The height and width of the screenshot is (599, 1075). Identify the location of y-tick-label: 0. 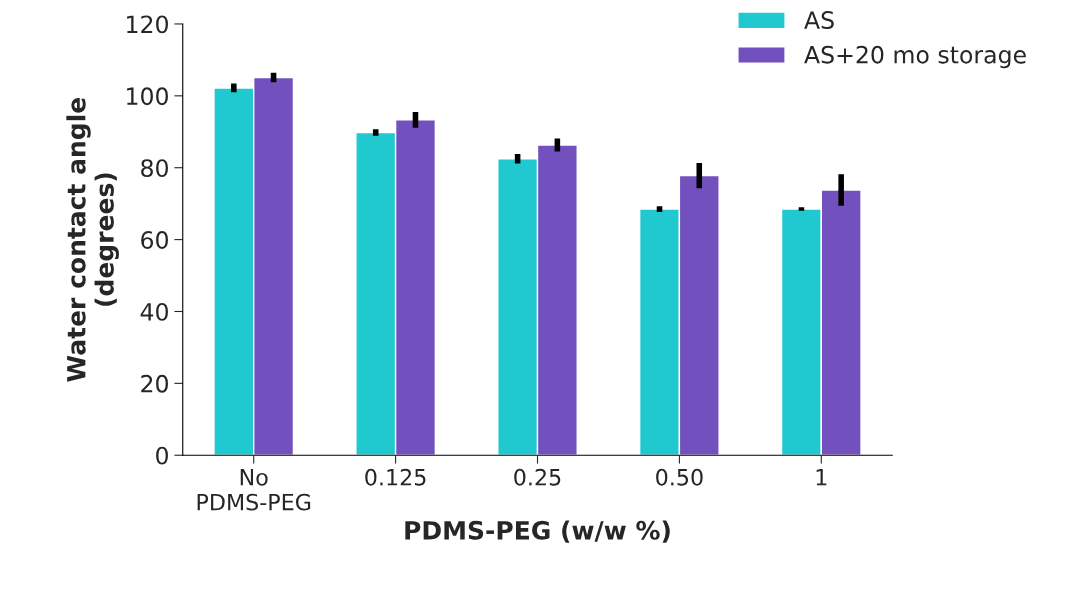
(162, 455).